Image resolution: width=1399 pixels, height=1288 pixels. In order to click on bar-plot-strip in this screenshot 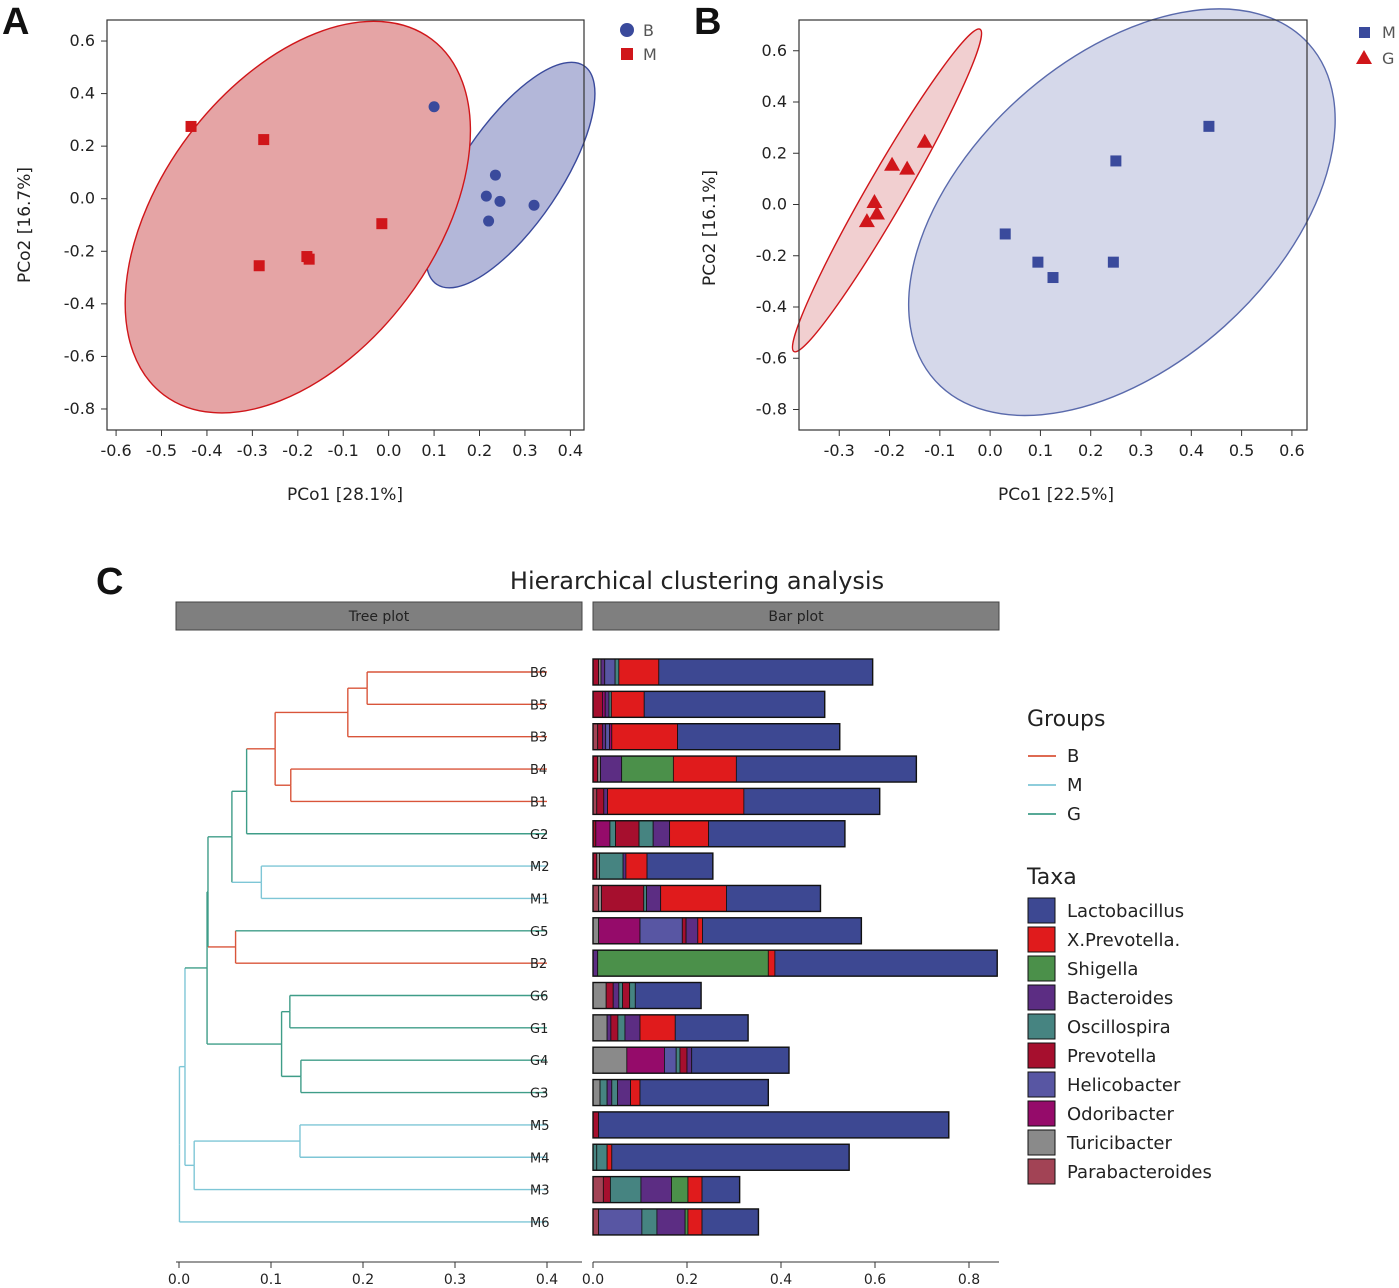, I will do `click(796, 616)`.